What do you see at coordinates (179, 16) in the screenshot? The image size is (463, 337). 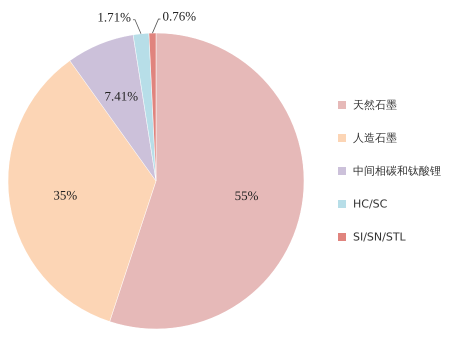 I see `data-label: 0.76%` at bounding box center [179, 16].